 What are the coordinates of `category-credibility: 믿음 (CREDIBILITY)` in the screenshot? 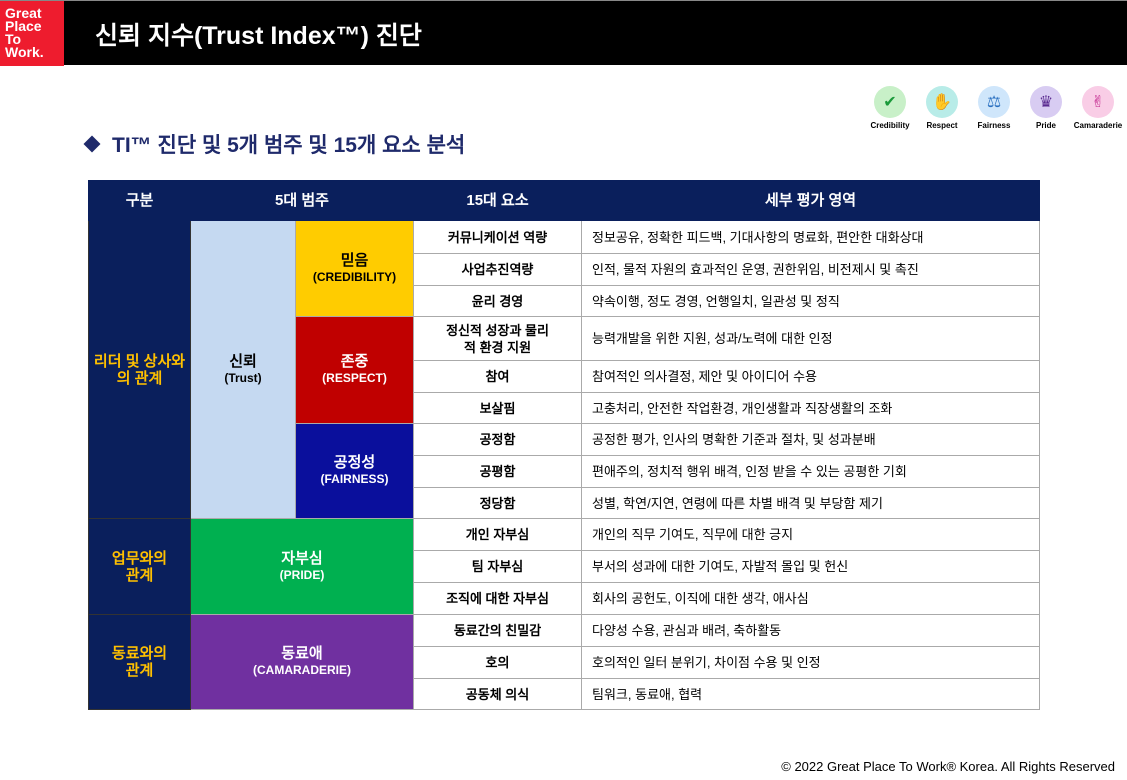 It's located at (354, 268).